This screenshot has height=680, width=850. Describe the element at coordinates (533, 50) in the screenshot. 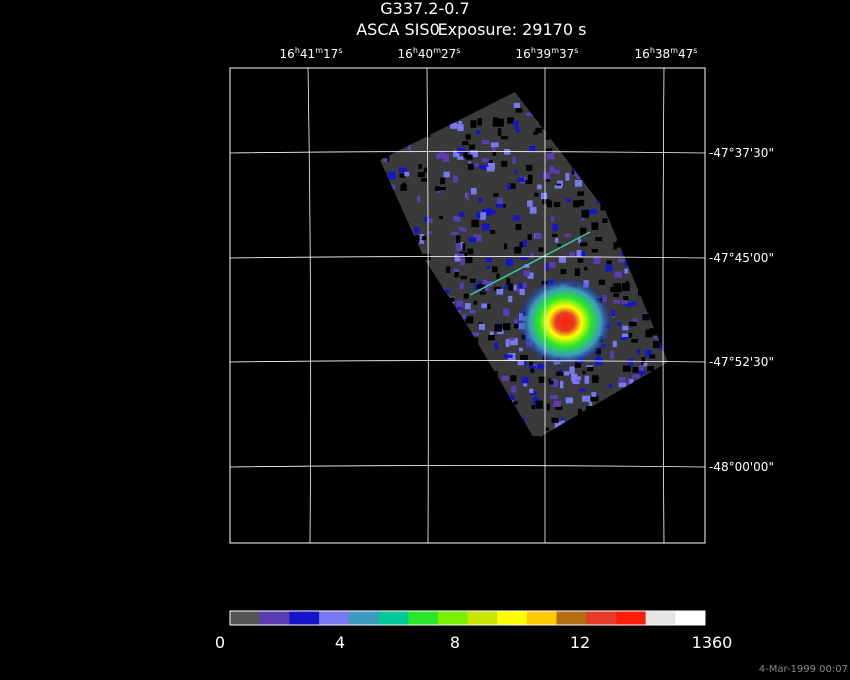

I see `ra-unit: h` at that location.